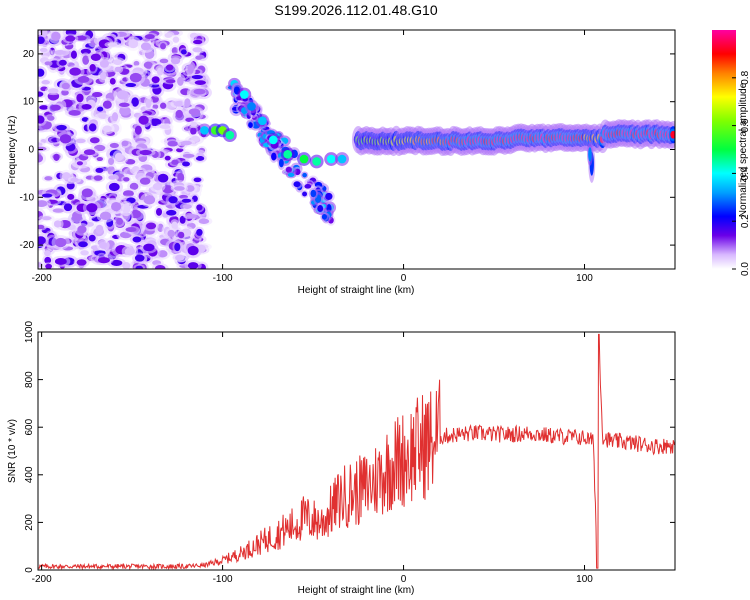 This screenshot has width=750, height=600. Describe the element at coordinates (745, 173) in the screenshot. I see `colorbar-tick-label: 0.4` at that location.